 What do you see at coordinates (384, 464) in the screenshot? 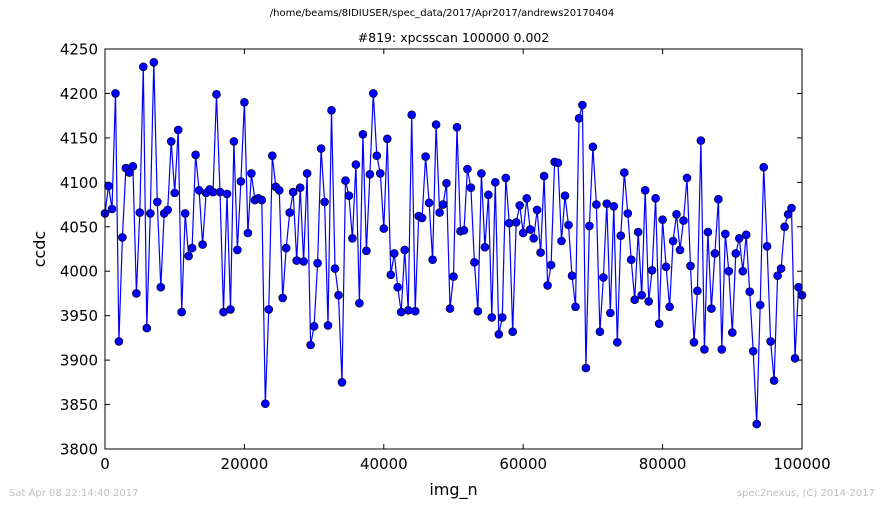
I see `x-tick-label: 40000` at bounding box center [384, 464].